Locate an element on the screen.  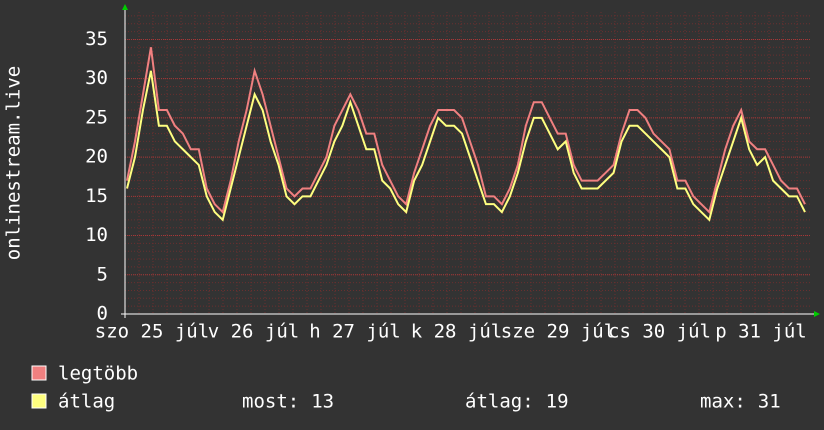
x-tick-label: v 26 júl is located at coordinates (254, 332).